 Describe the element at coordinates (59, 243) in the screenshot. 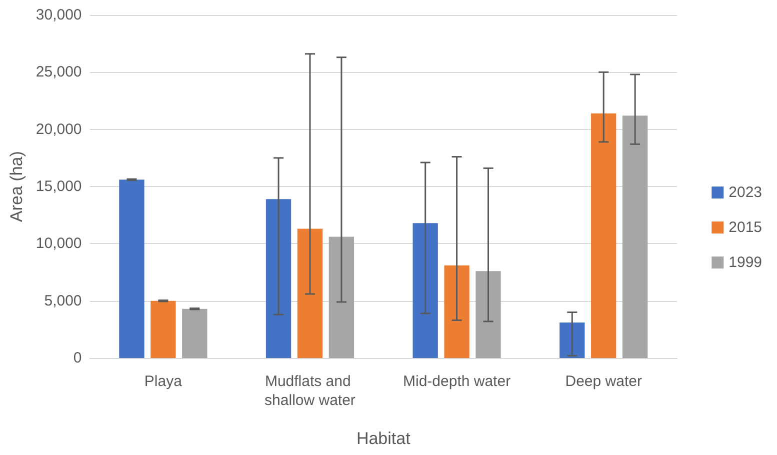

I see `y-tick-label: 10,000` at that location.